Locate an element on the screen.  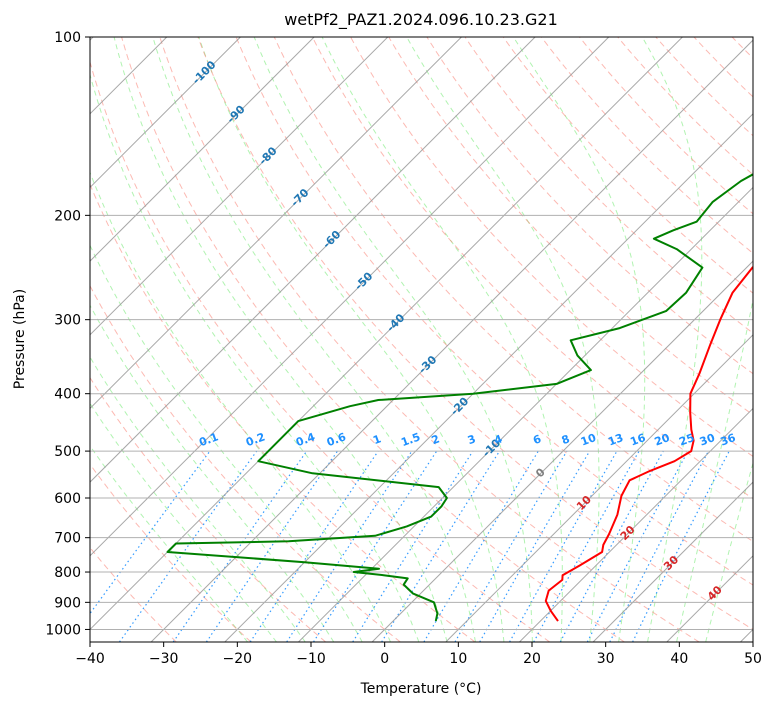
y-tick-label: 600 is located at coordinates (67, 499).